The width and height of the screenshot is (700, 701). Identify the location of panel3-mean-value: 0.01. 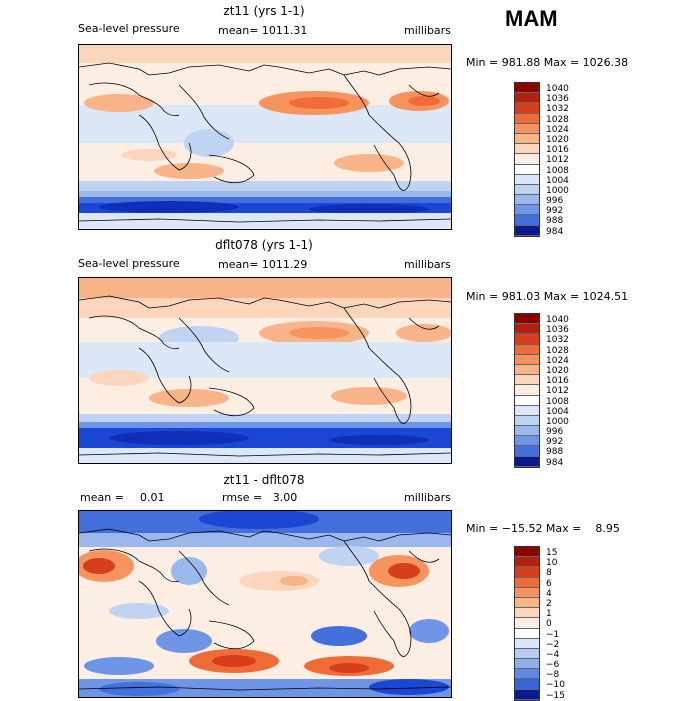
(152, 497).